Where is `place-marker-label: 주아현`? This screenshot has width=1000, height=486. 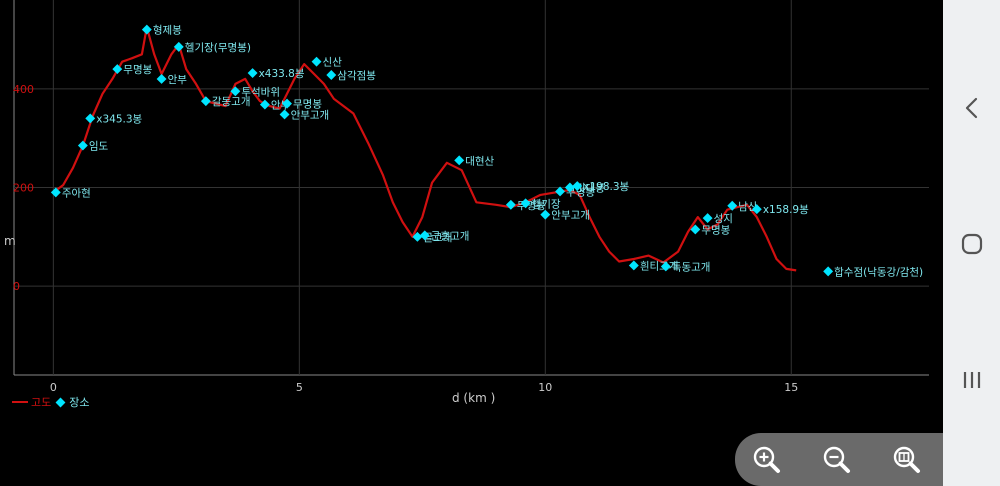
place-marker-label: 주아현 is located at coordinates (76, 193).